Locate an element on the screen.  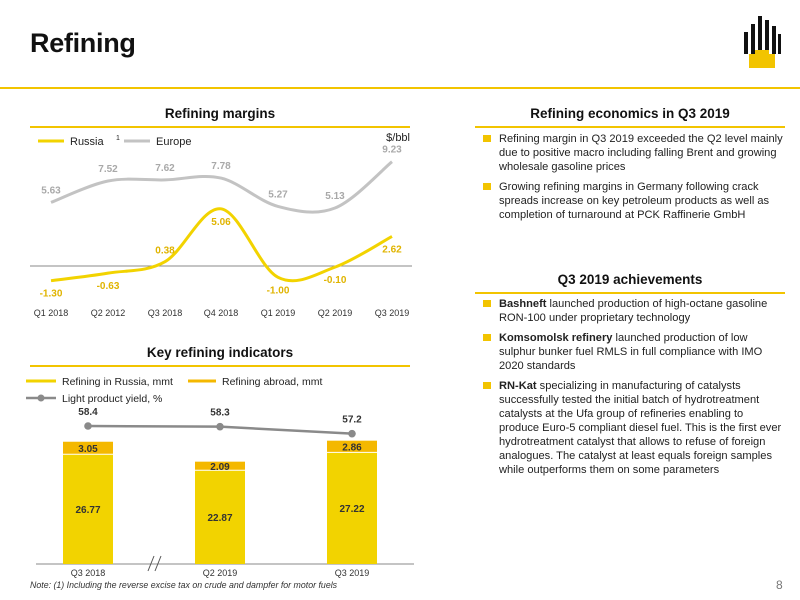
data-label-europe: 9.23 is located at coordinates (392, 150).